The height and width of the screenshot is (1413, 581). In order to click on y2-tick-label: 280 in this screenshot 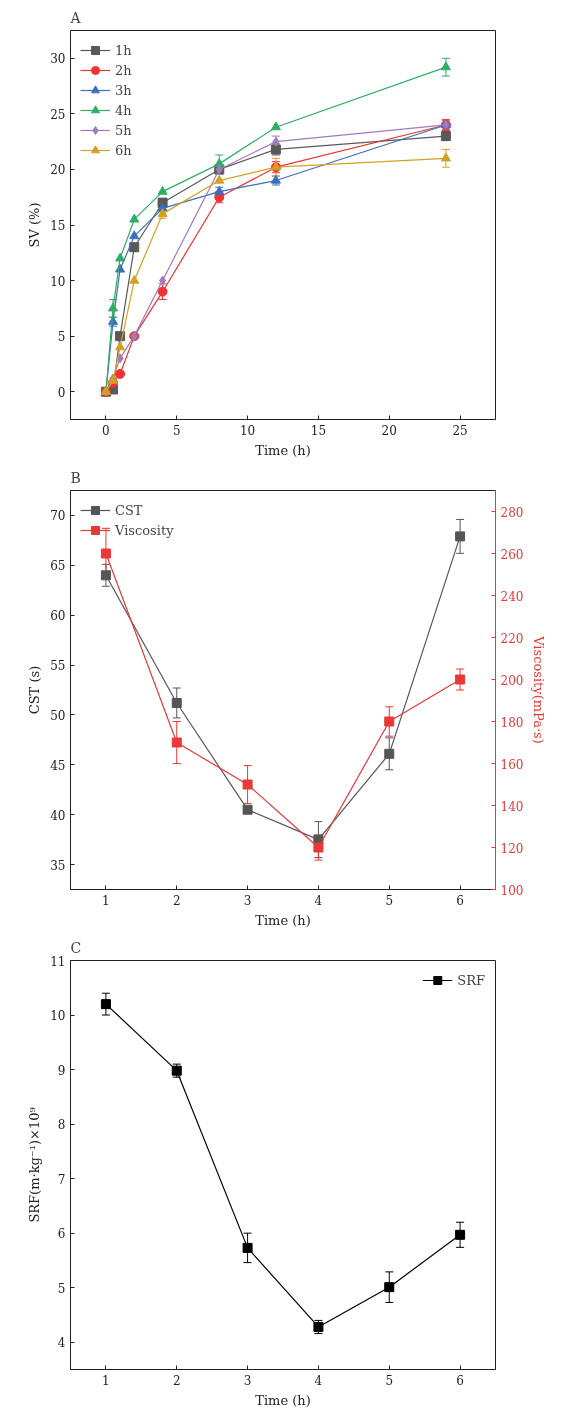, I will do `click(512, 512)`.